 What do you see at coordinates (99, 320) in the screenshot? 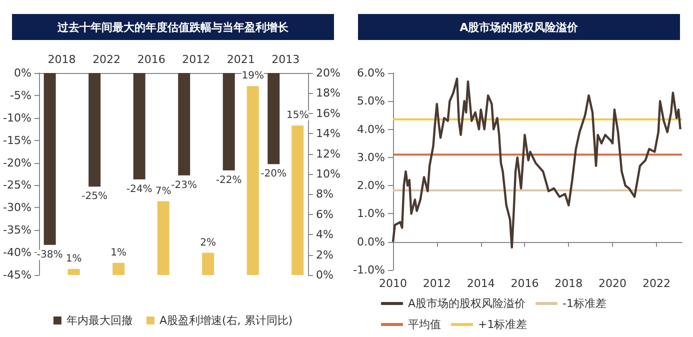
I see `legend-label: 年内最大回撤` at bounding box center [99, 320].